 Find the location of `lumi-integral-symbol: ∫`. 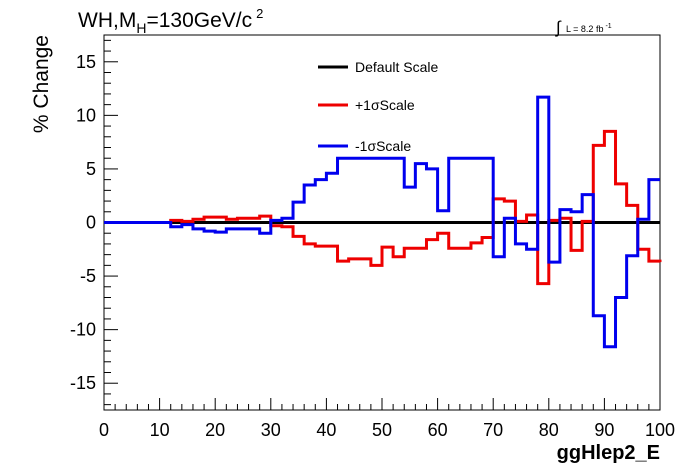

lumi-integral-symbol: ∫ is located at coordinates (558, 27).